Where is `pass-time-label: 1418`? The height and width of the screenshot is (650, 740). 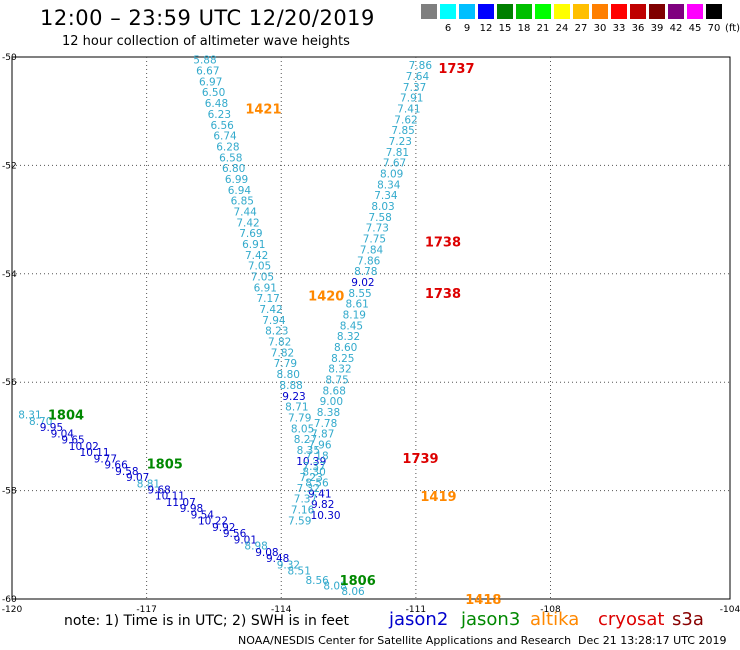
pass-time-label: 1418 is located at coordinates (483, 600).